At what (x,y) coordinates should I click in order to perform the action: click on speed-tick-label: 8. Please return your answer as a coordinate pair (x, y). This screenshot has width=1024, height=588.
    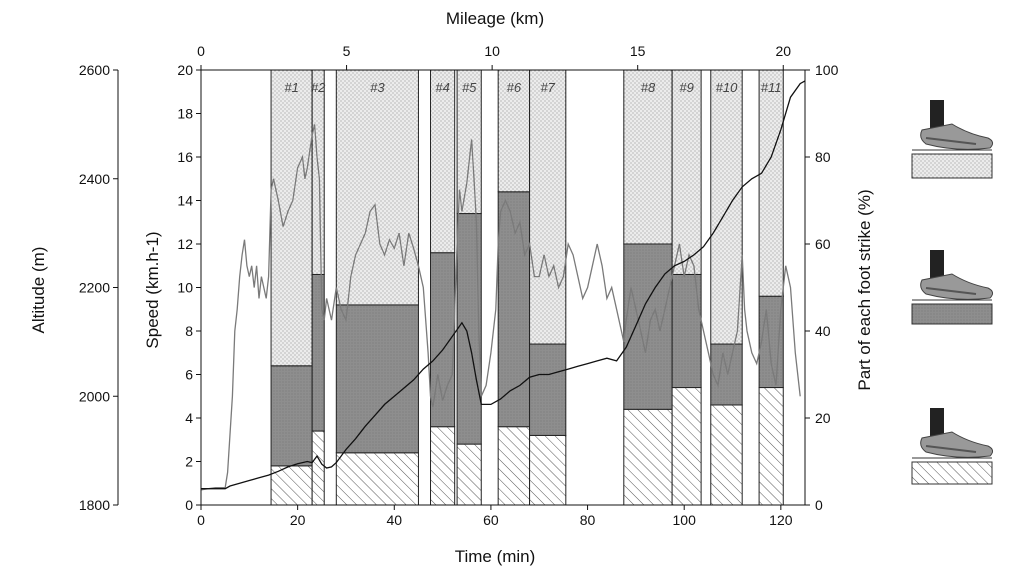
    Looking at the image, I should click on (189, 331).